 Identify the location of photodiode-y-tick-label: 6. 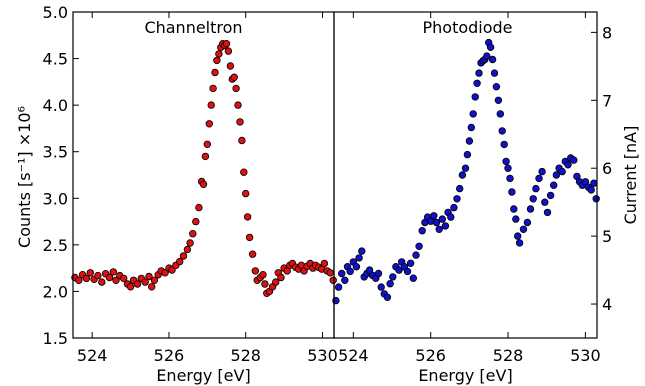
(607, 168).